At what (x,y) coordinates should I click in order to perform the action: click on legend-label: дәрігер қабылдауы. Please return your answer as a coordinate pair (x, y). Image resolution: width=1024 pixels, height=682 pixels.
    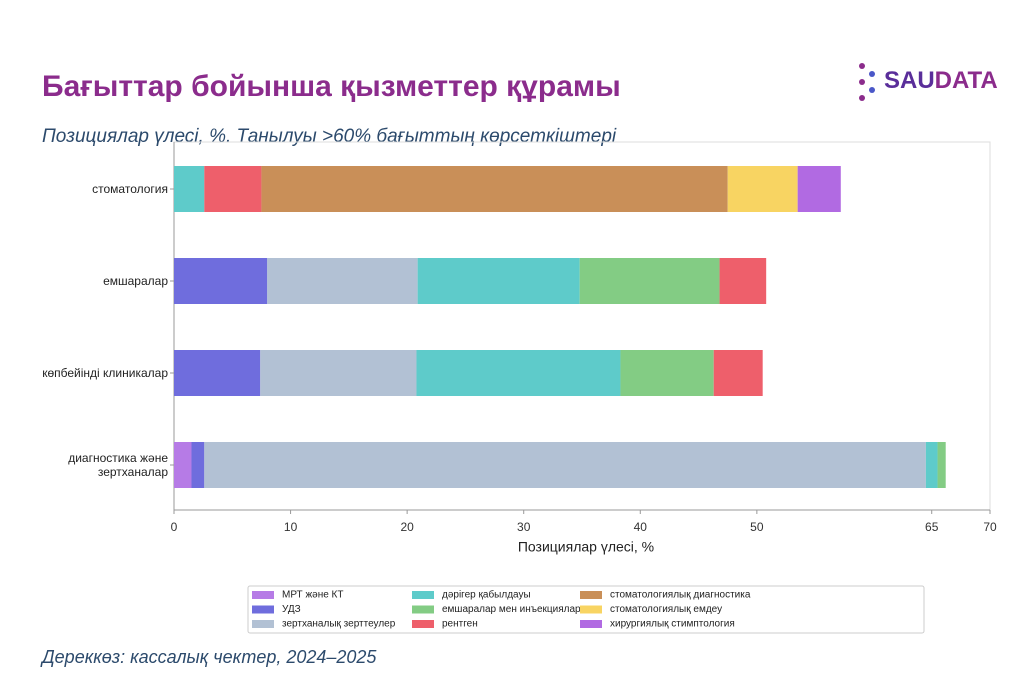
    Looking at the image, I should click on (486, 595).